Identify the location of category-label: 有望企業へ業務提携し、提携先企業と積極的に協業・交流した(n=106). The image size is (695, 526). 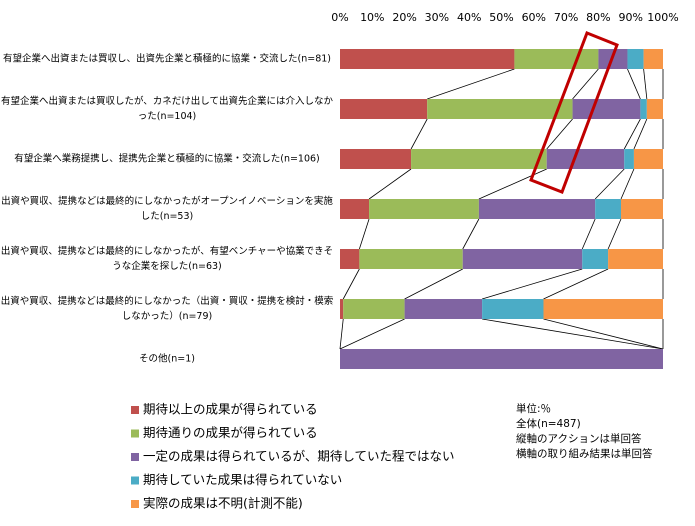
(167, 159).